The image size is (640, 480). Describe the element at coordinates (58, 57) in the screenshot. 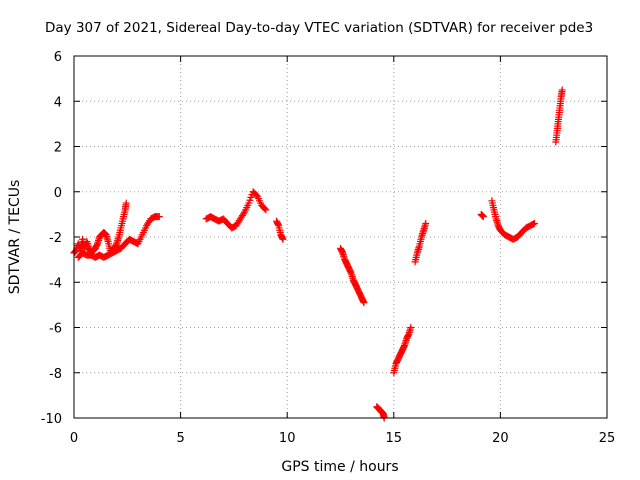

I see `y-tick-label: 6` at that location.